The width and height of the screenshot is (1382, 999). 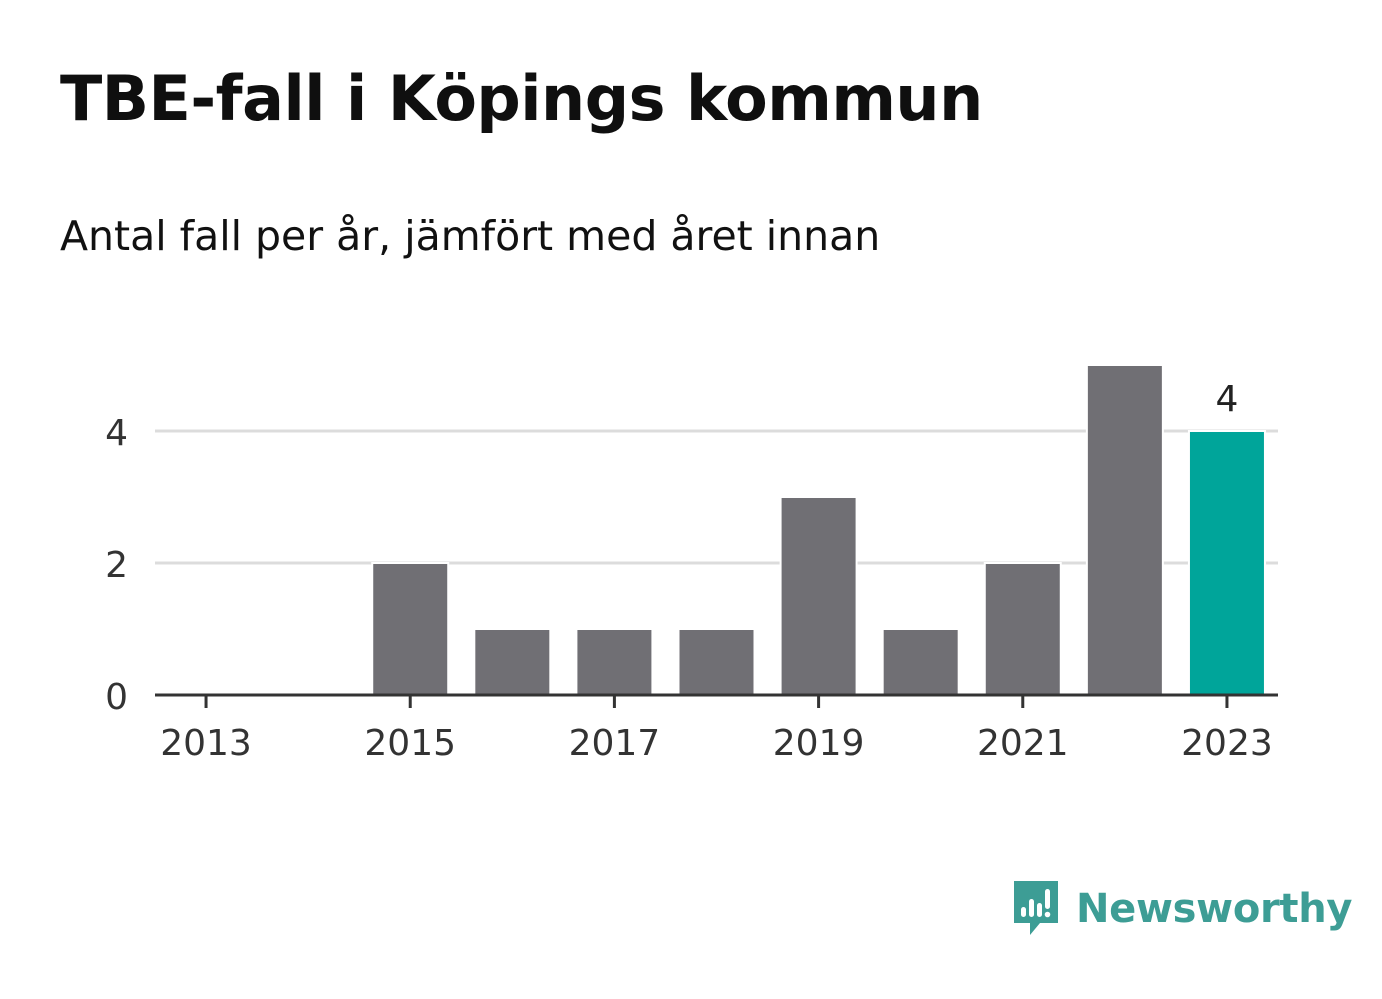 I want to click on bar-2018, so click(x=716, y=662).